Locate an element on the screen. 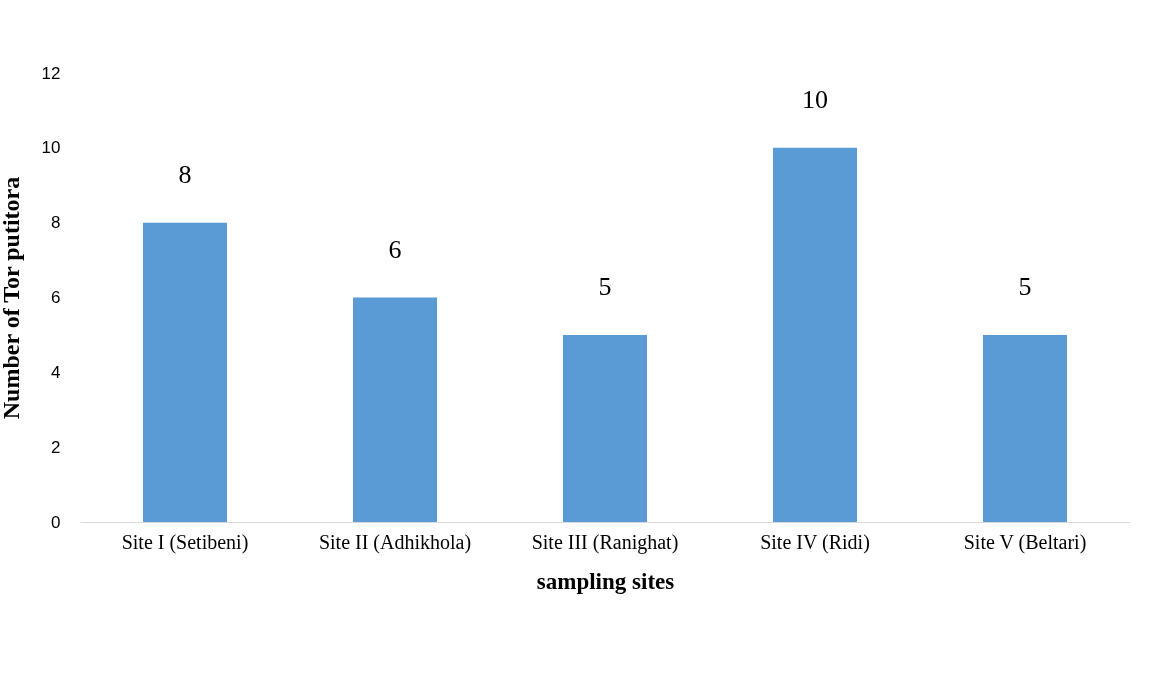  x-tick-label: Site III (Ranighat) is located at coordinates (605, 542).